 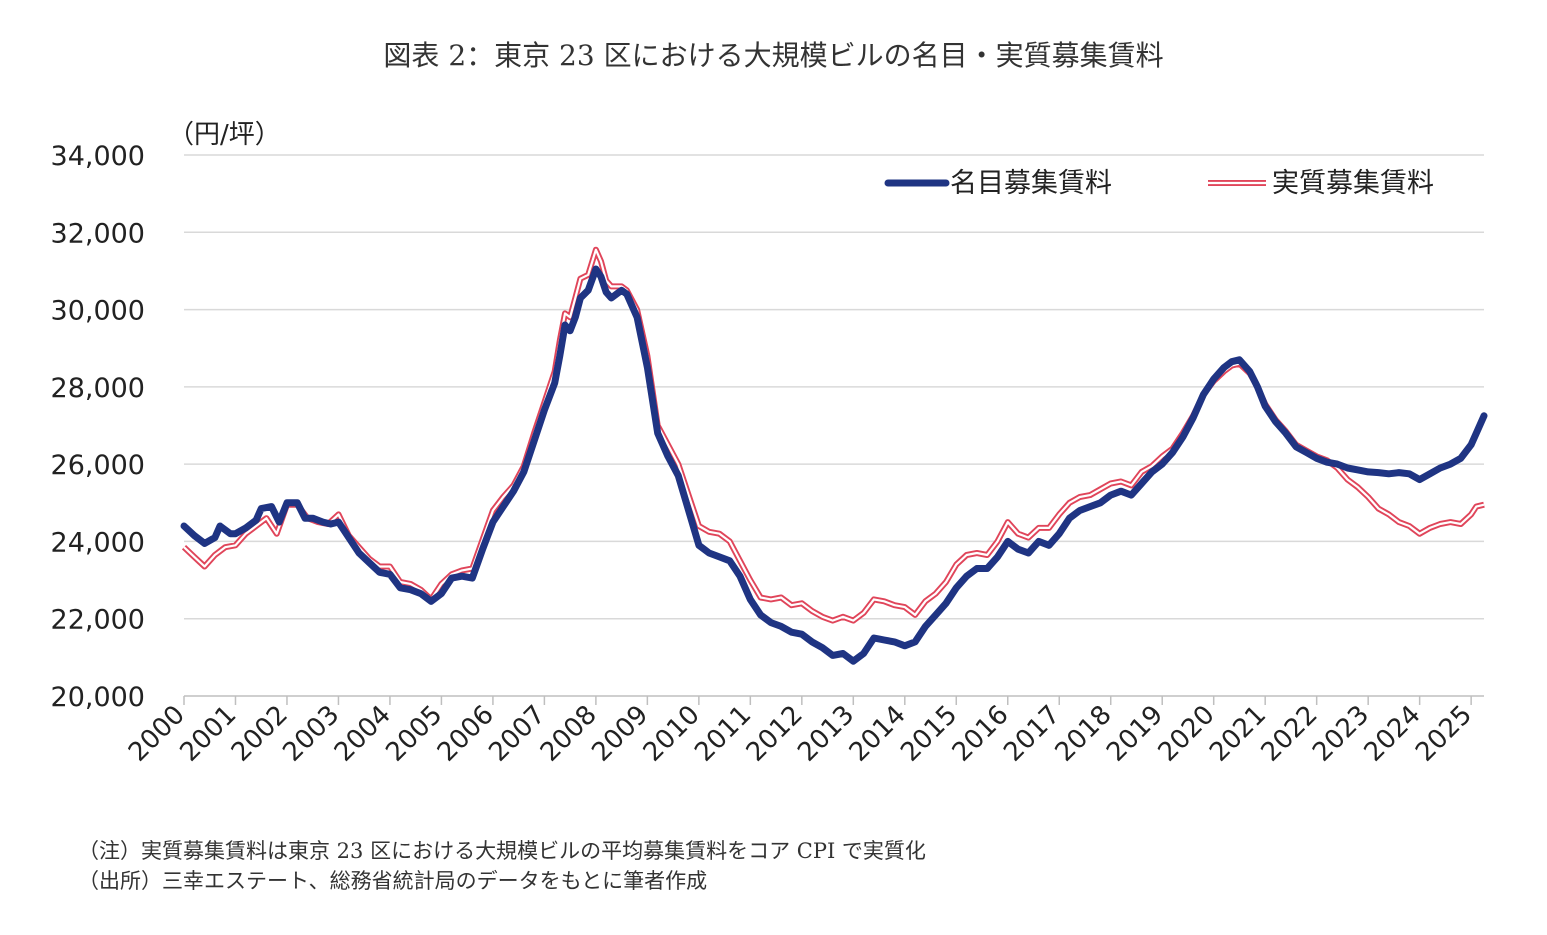 I want to click on y-tick-label: 32,000, so click(x=98, y=233).